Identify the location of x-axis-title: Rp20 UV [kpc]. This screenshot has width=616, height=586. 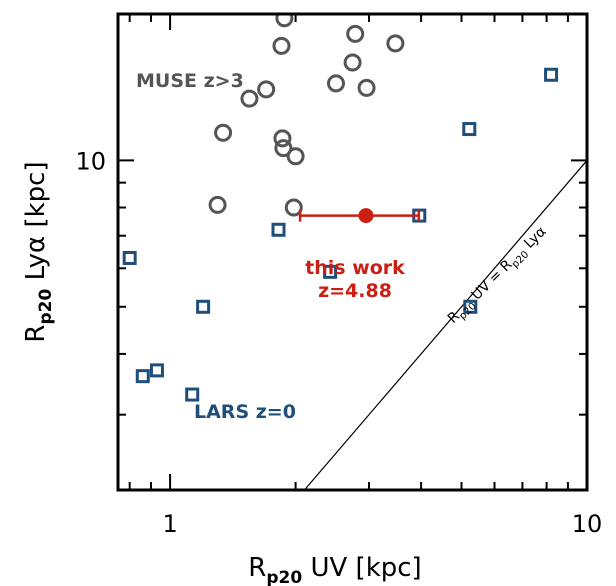
(334, 569).